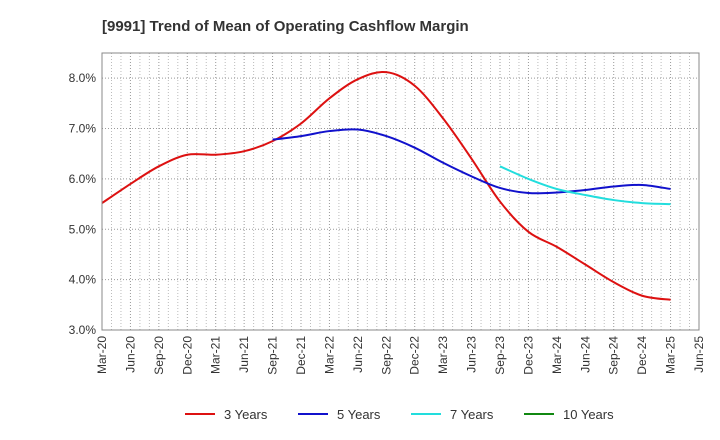  I want to click on legend-label-7-years: 7 Years, so click(472, 414).